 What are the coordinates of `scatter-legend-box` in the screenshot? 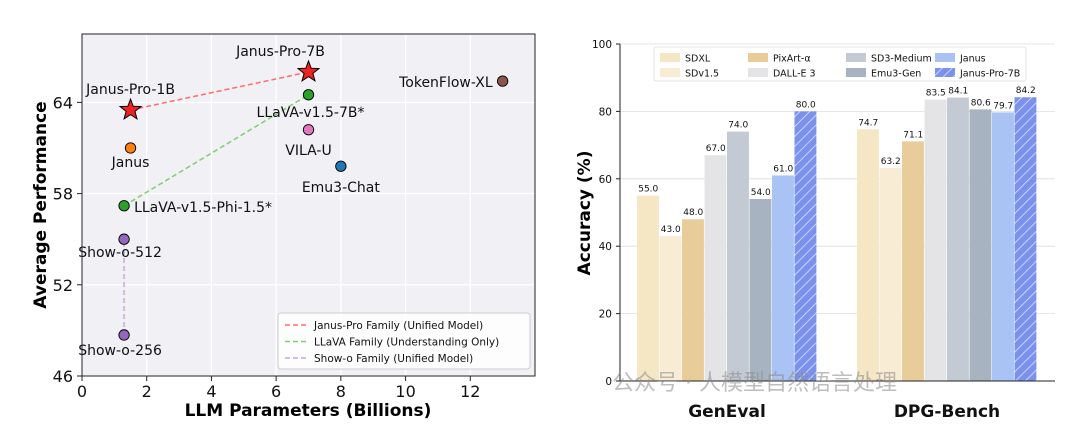 It's located at (404, 341).